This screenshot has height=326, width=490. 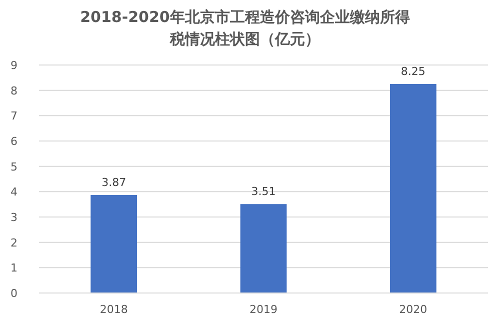 I want to click on x-tick-label: 2019, so click(x=264, y=309).